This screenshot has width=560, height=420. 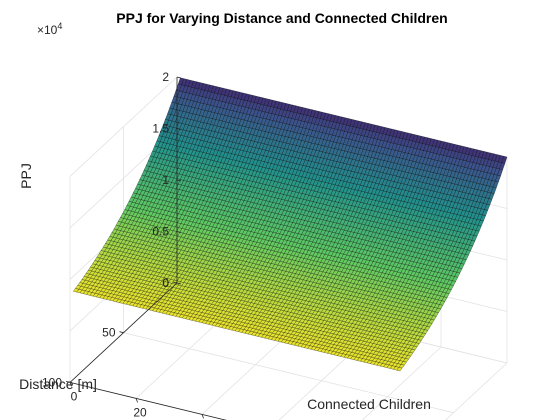 I want to click on side-wall-gridline, so click(x=123, y=126).